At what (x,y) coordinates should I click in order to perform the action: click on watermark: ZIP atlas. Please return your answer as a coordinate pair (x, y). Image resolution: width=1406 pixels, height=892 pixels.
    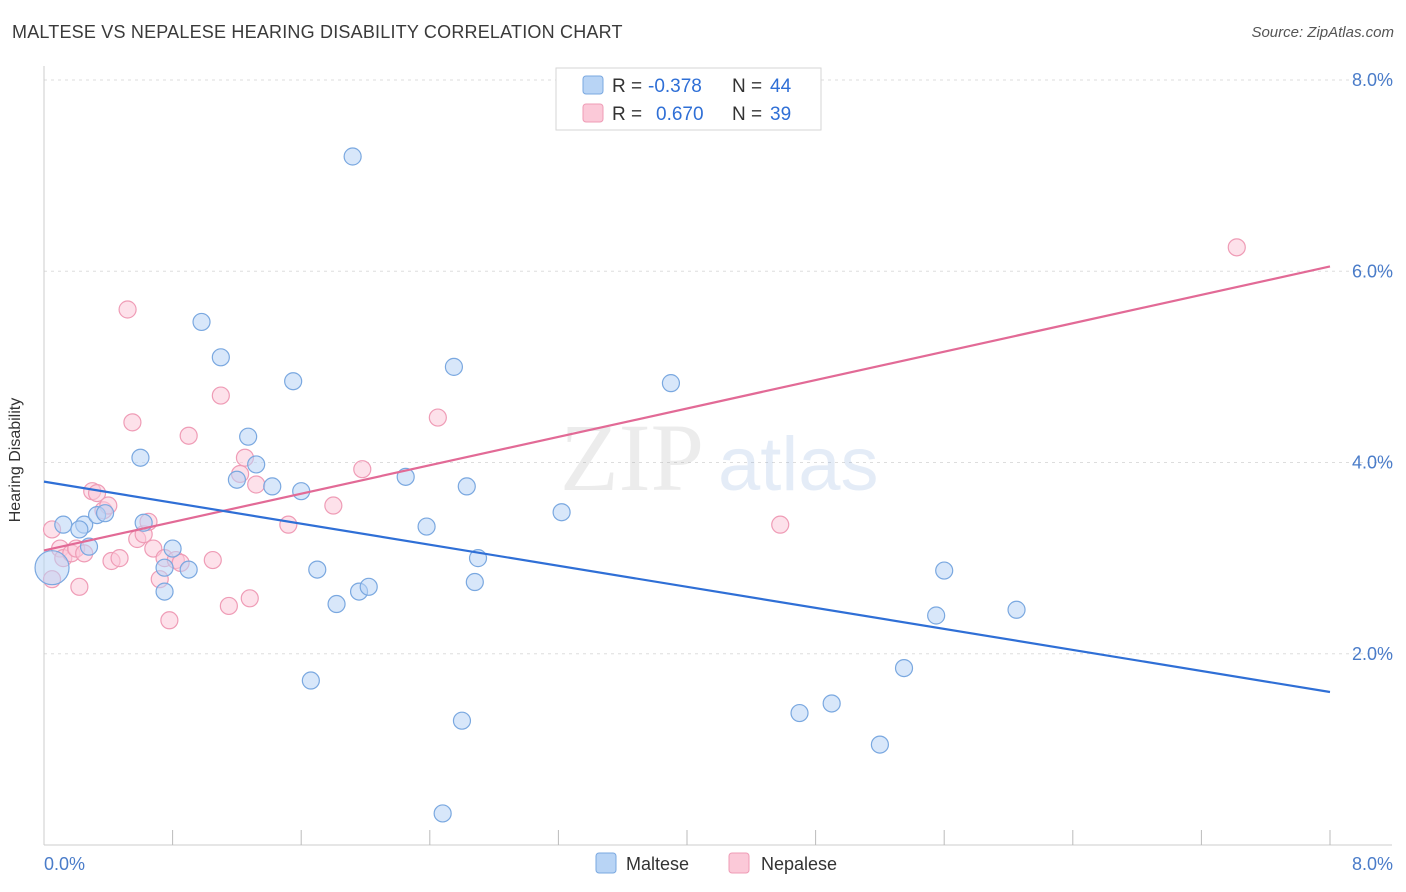
    Looking at the image, I should click on (719, 457).